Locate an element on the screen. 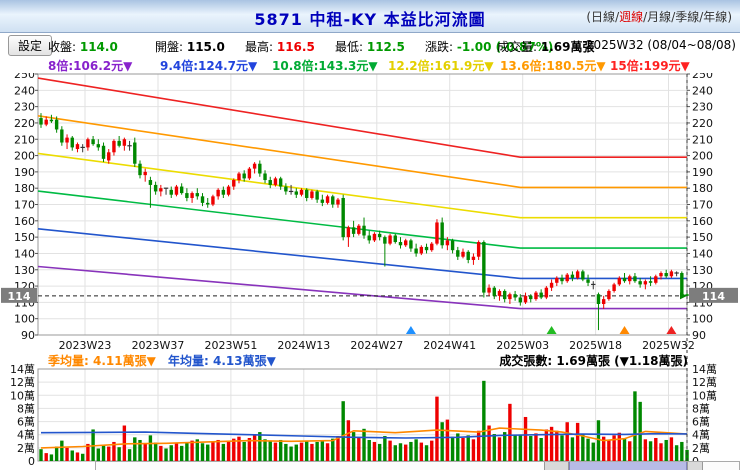 The width and height of the screenshot is (740, 470). pe-legend-item-2: 10.8倍:143.3元▼ is located at coordinates (325, 66).